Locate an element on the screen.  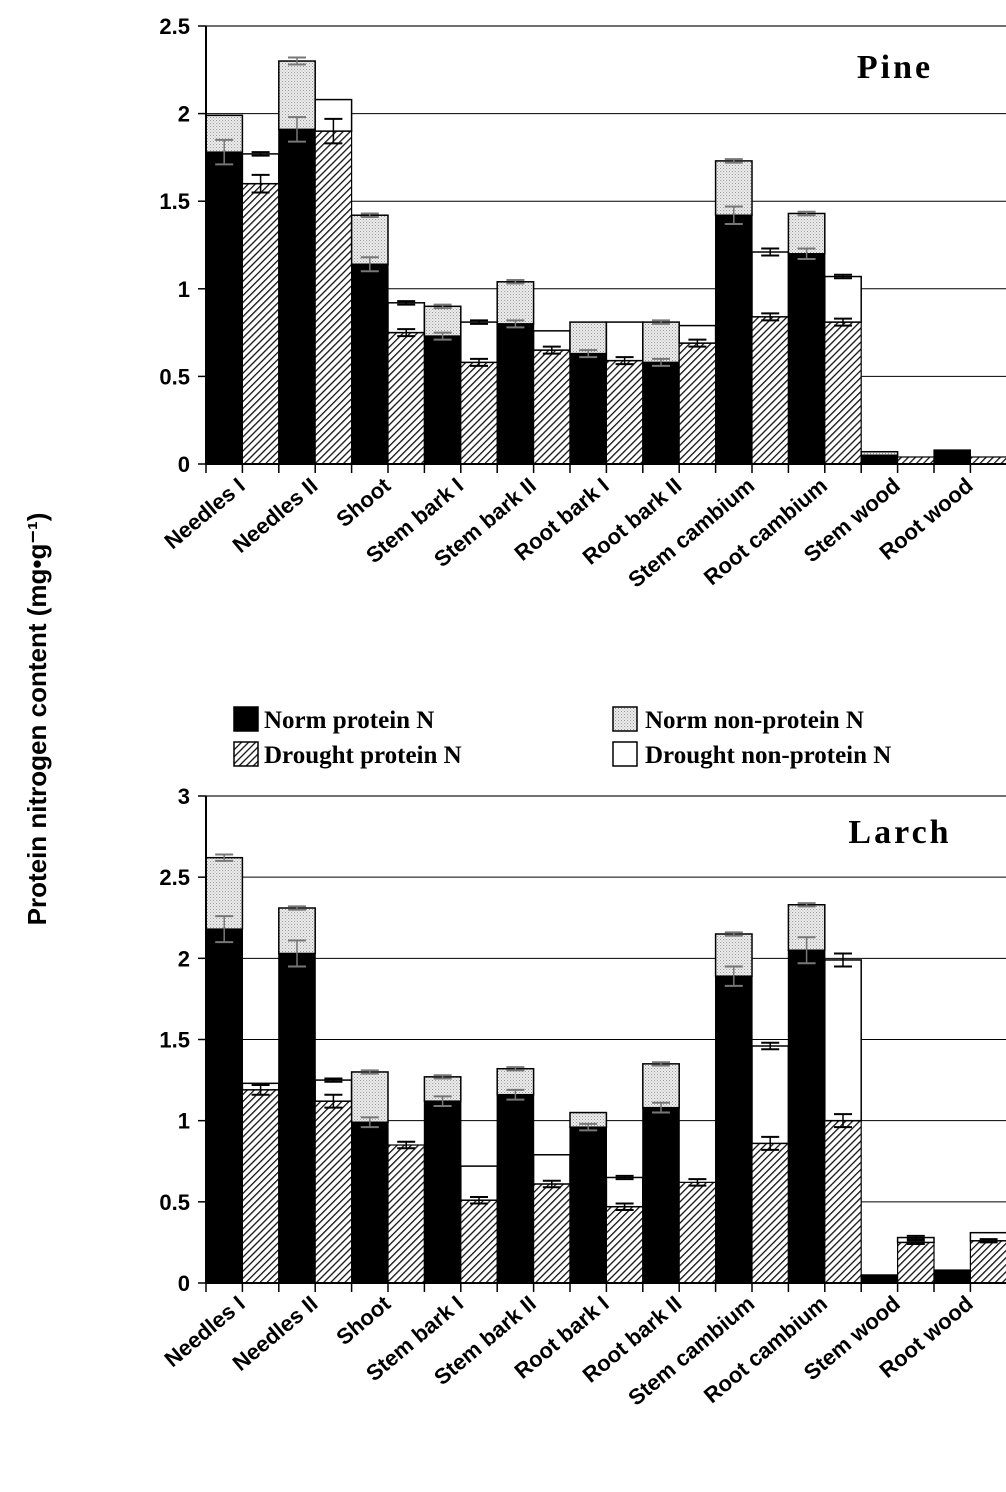
panel-title: Pine is located at coordinates (895, 67).